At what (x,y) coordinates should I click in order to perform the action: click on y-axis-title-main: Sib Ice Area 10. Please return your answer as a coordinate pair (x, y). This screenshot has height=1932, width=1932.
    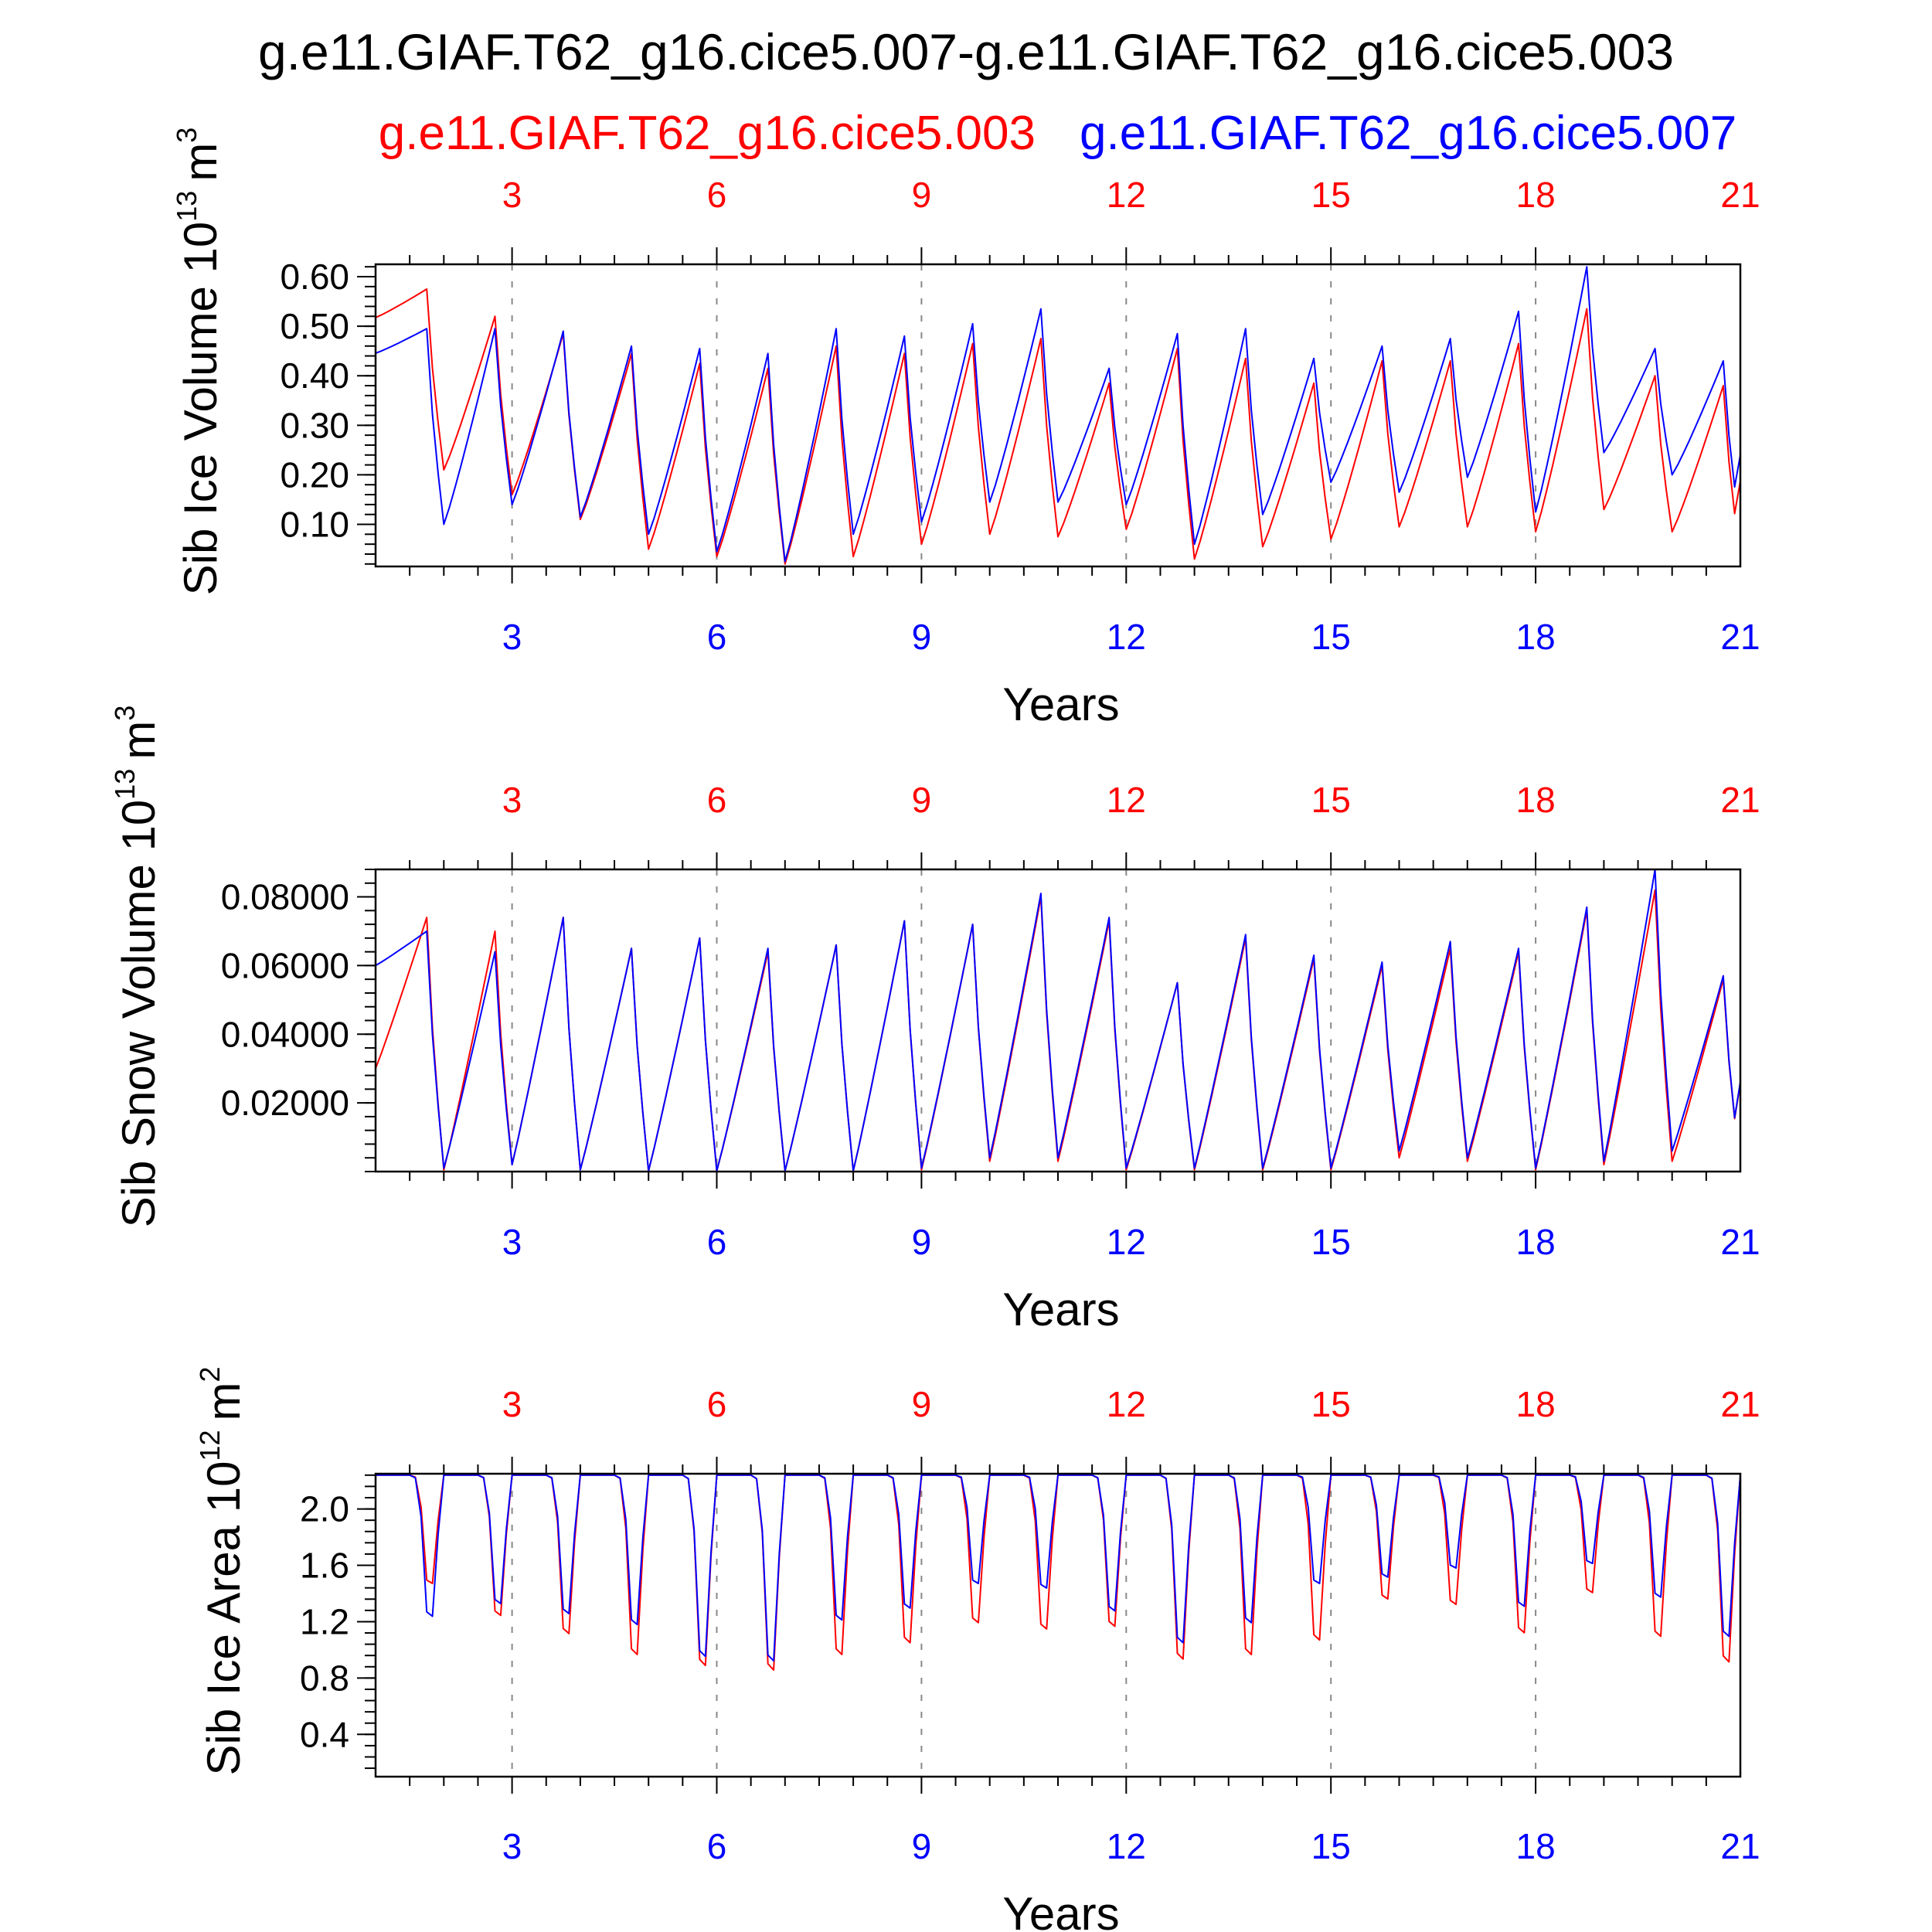
    Looking at the image, I should click on (224, 1618).